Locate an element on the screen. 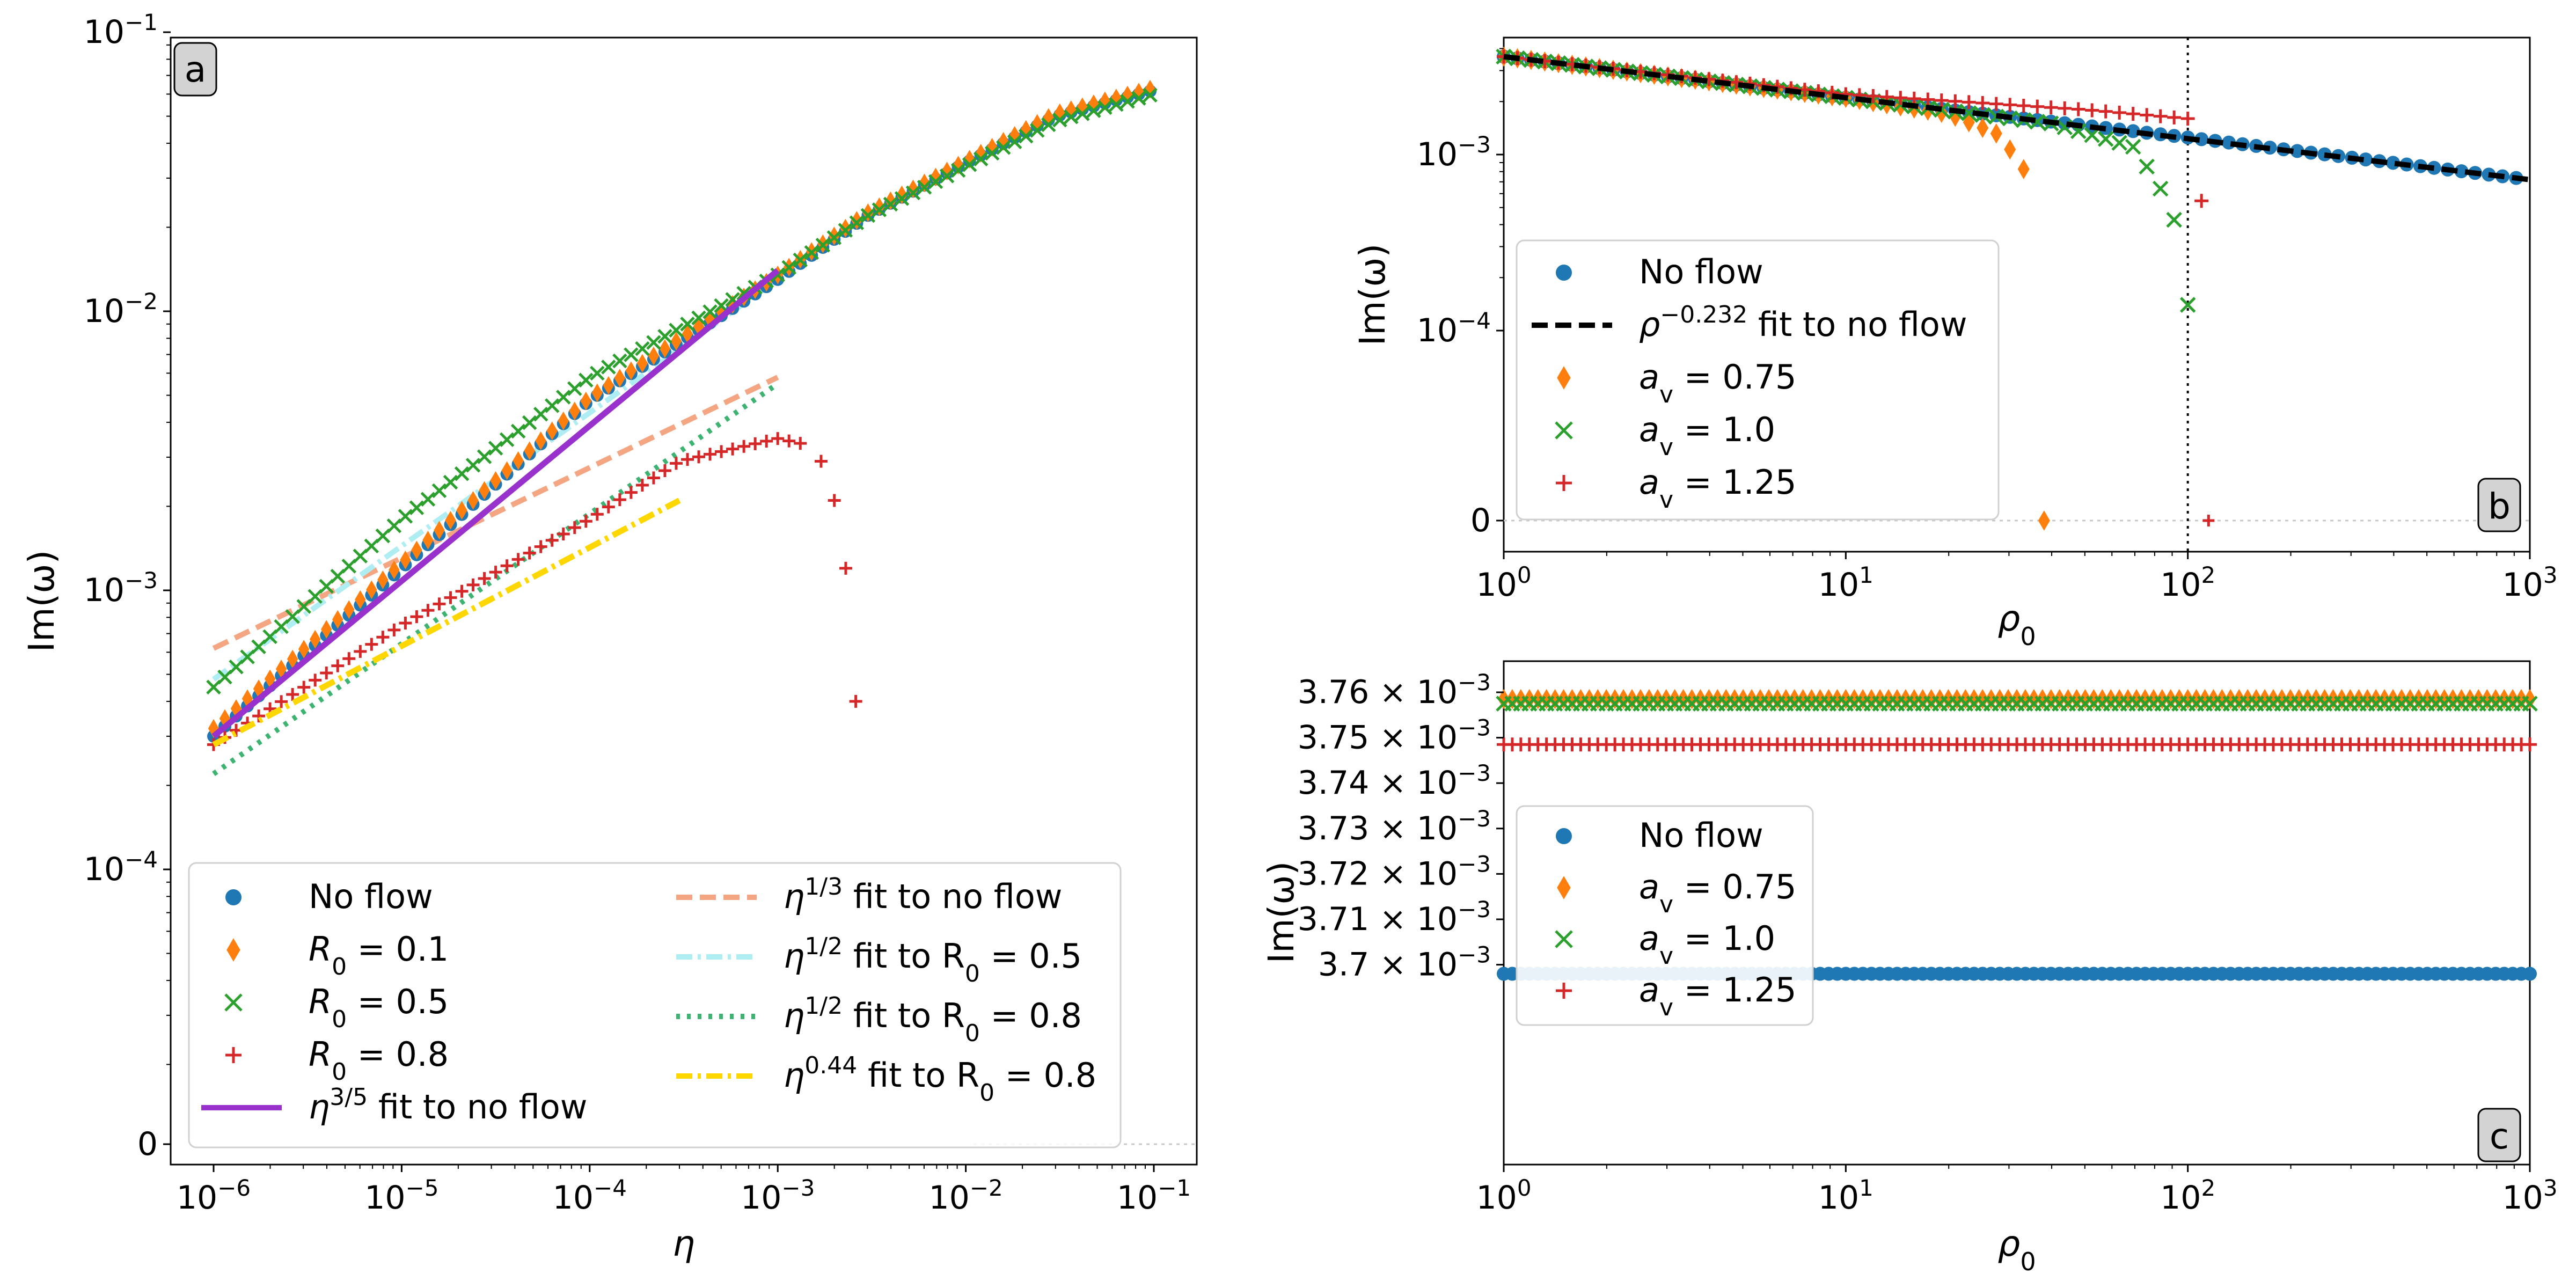  x-tick-label: 10⁻⁴ is located at coordinates (590, 1196).